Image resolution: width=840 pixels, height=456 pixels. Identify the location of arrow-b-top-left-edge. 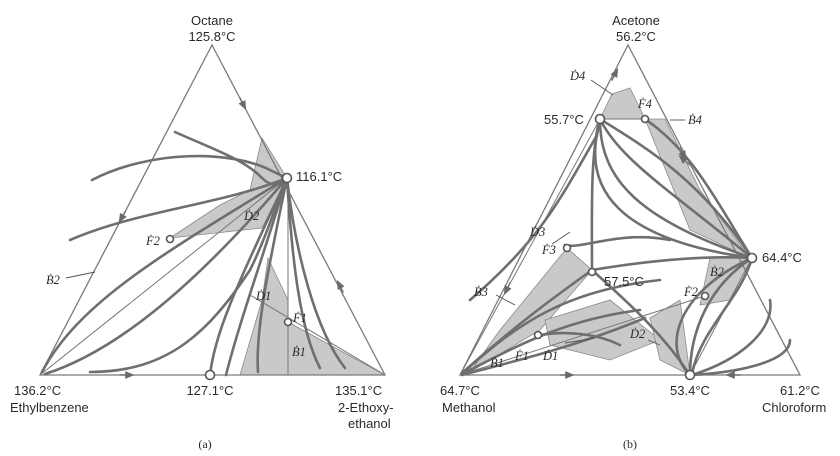
(614, 74).